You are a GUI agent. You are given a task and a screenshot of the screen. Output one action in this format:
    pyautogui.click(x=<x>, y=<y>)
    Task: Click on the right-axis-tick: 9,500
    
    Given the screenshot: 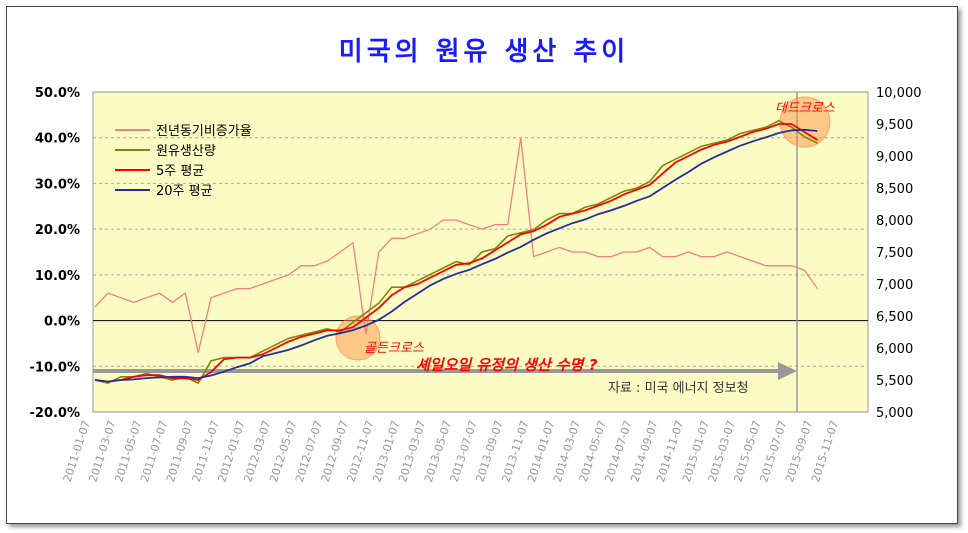 What is the action you would take?
    pyautogui.click(x=894, y=125)
    